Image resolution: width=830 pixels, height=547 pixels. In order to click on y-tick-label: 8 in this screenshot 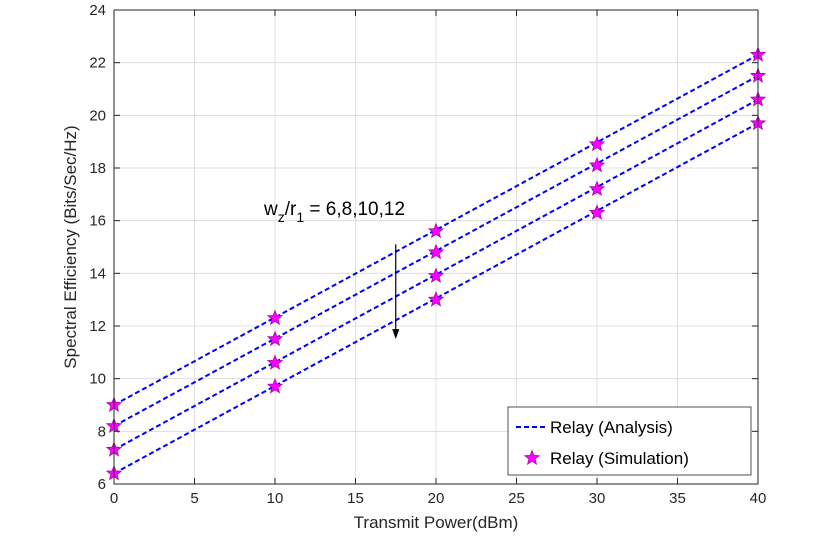, I will do `click(102, 431)`.